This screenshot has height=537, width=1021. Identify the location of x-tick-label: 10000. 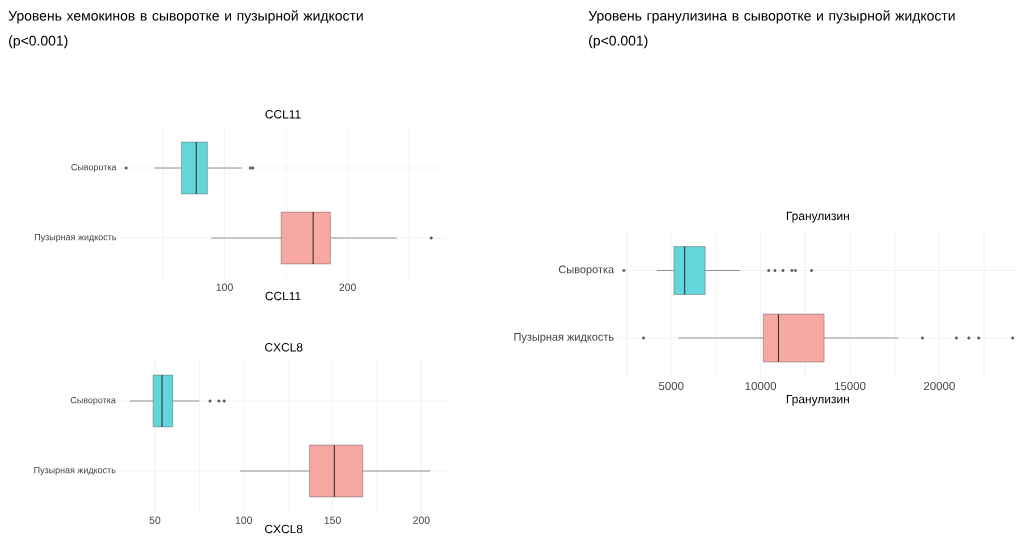
(761, 386).